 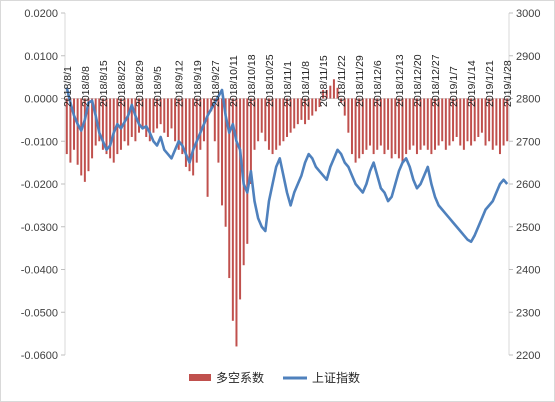 I want to click on date-label: 2018/12/6, so click(x=378, y=83).